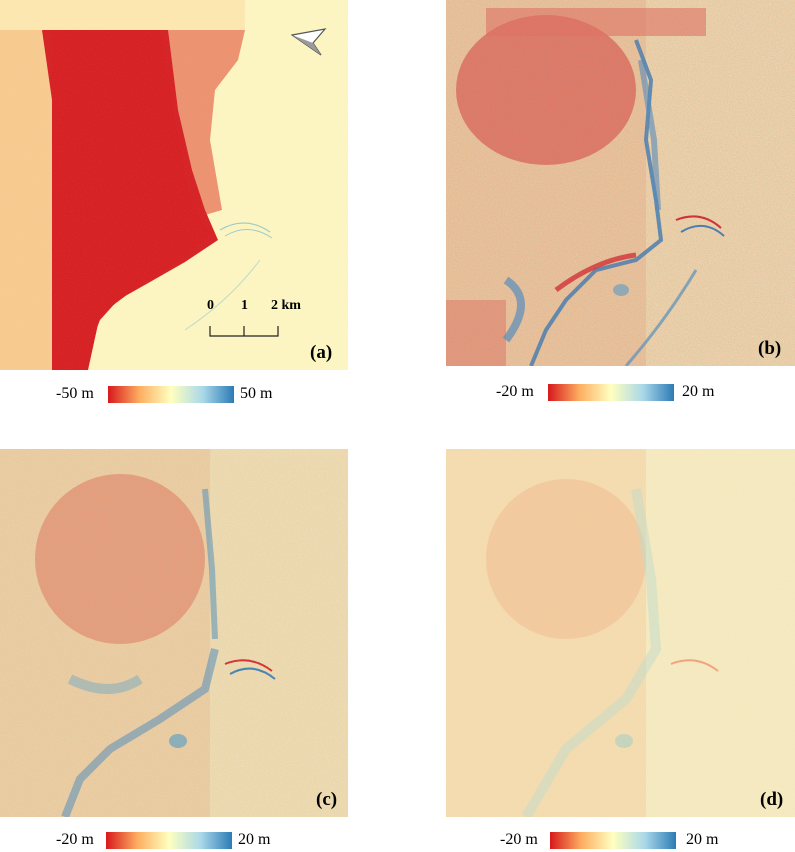 This screenshot has width=795, height=852. Describe the element at coordinates (244, 305) in the screenshot. I see `scale-tick-1: 1` at that location.